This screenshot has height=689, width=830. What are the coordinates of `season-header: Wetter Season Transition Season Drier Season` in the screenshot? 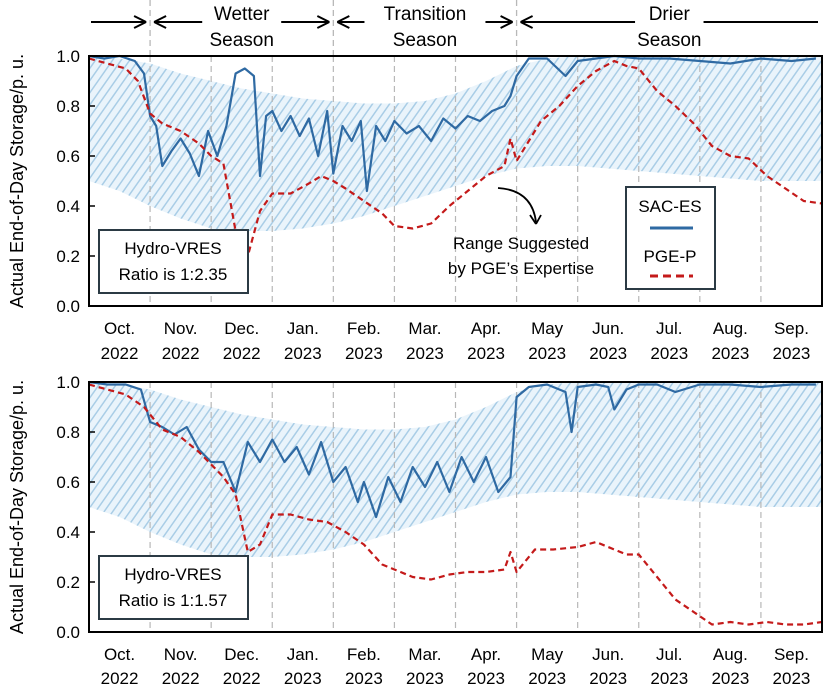 It's located at (454, 28).